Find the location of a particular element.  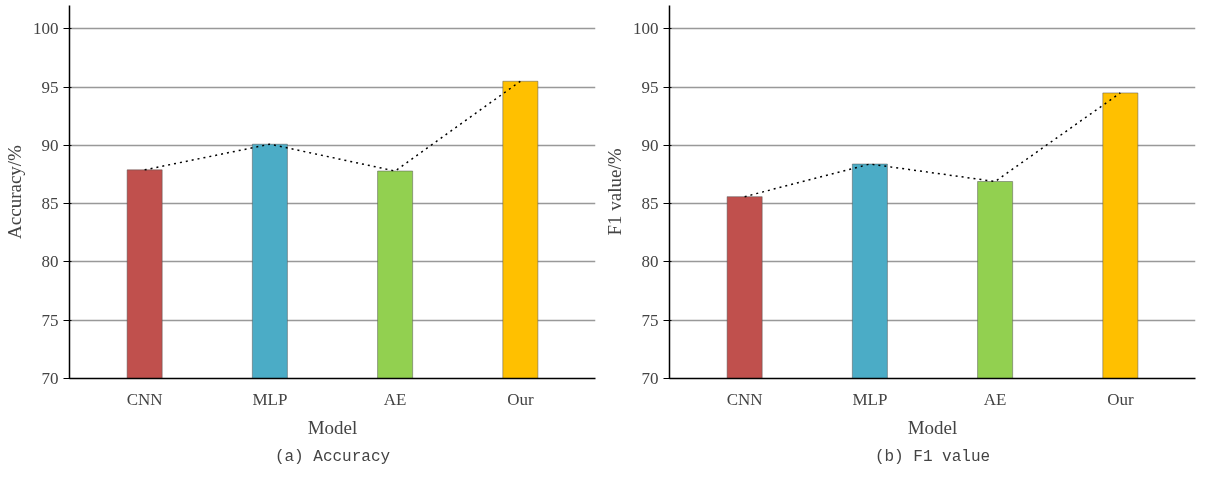

text: (b) F1 value is located at coordinates (932, 456).